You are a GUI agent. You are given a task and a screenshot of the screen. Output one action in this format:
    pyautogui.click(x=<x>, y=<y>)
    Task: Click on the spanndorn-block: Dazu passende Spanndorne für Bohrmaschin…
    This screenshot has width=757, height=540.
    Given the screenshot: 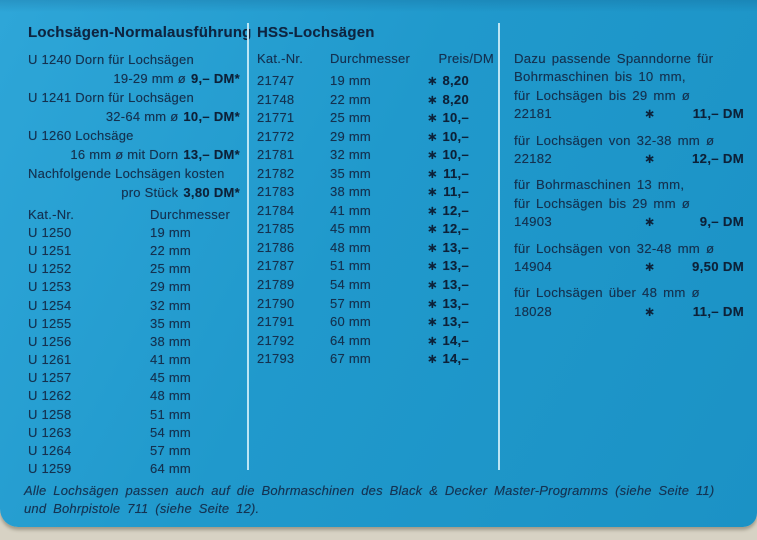 What is the action you would take?
    pyautogui.click(x=629, y=87)
    